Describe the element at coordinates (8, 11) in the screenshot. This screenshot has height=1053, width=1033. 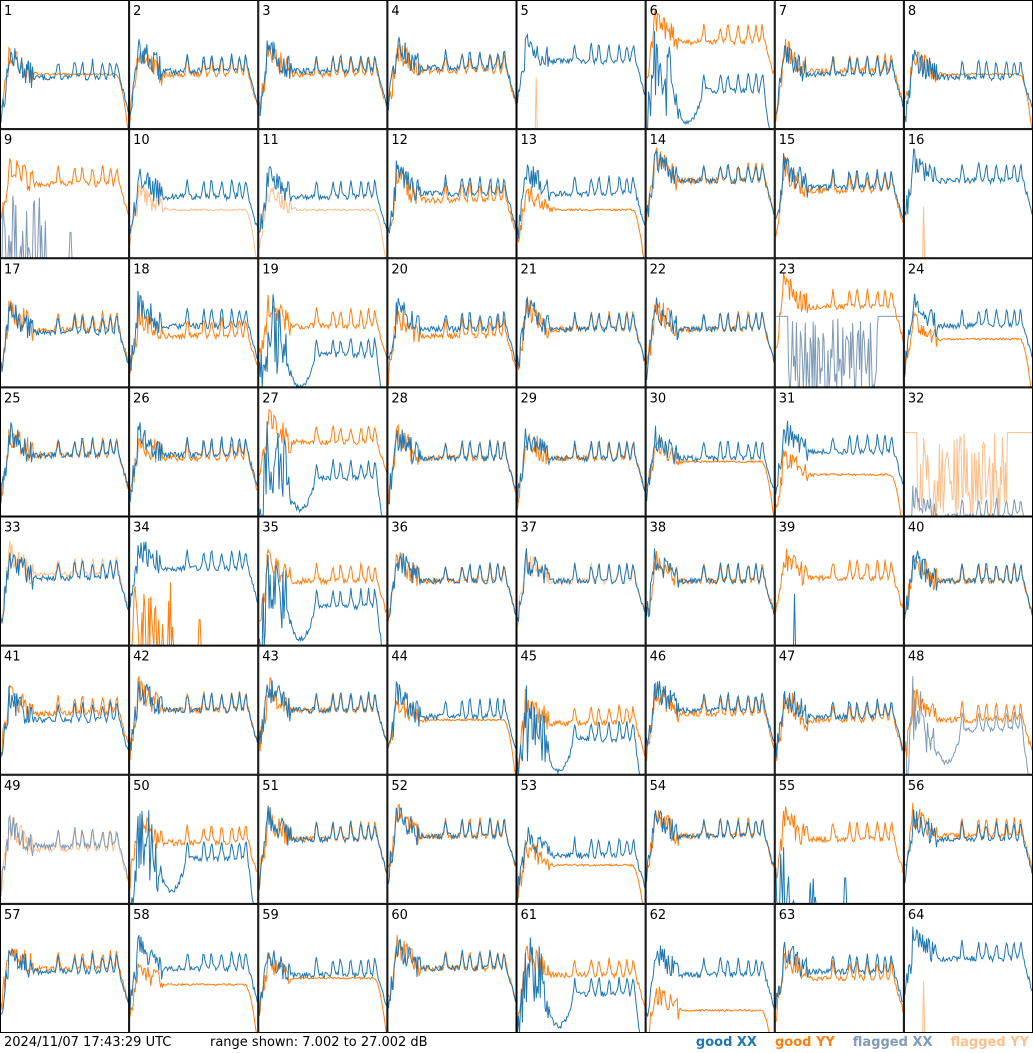
I see `panel-label-1: 1` at that location.